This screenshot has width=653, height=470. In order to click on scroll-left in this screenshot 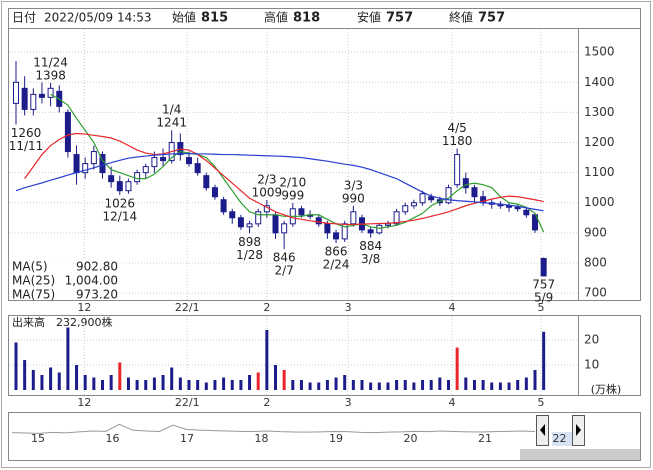, I will do `click(542, 430)`.